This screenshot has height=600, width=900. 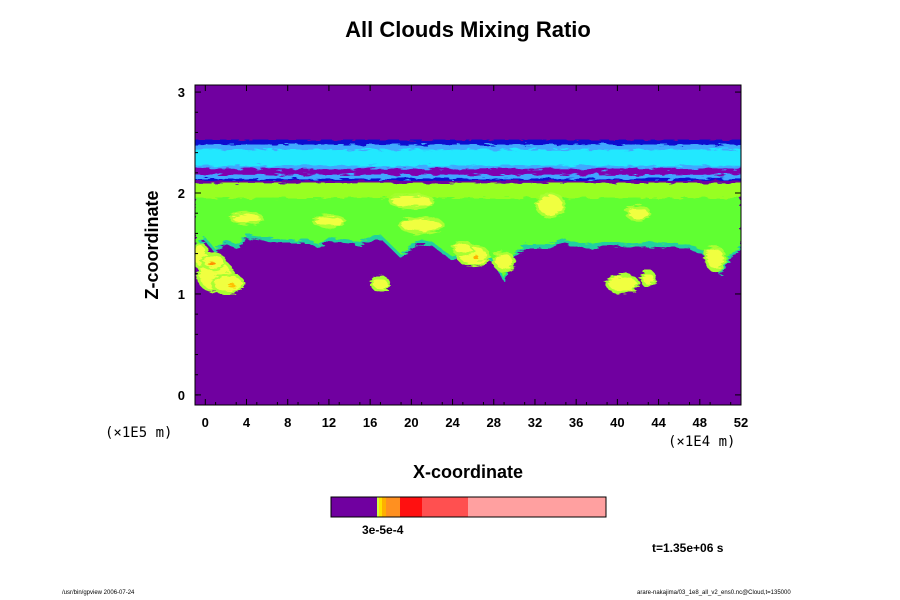 I want to click on colorbar-frame, so click(x=468, y=507).